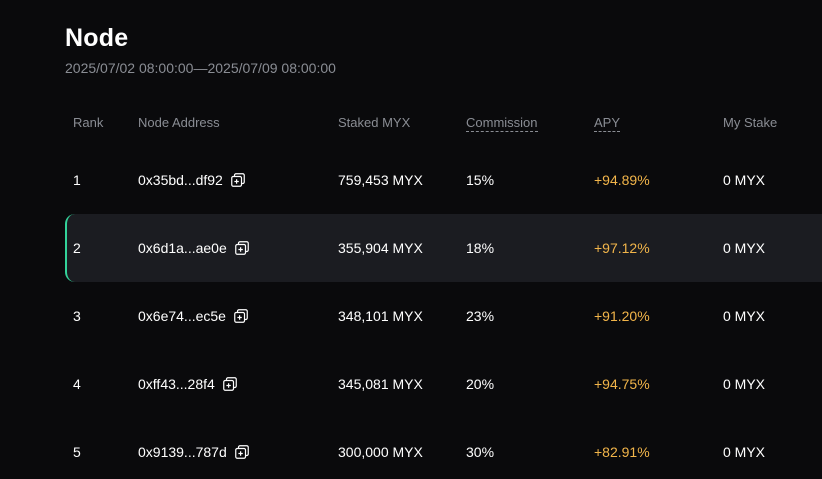 The width and height of the screenshot is (822, 479). I want to click on column-header-commission: Commission, so click(502, 123).